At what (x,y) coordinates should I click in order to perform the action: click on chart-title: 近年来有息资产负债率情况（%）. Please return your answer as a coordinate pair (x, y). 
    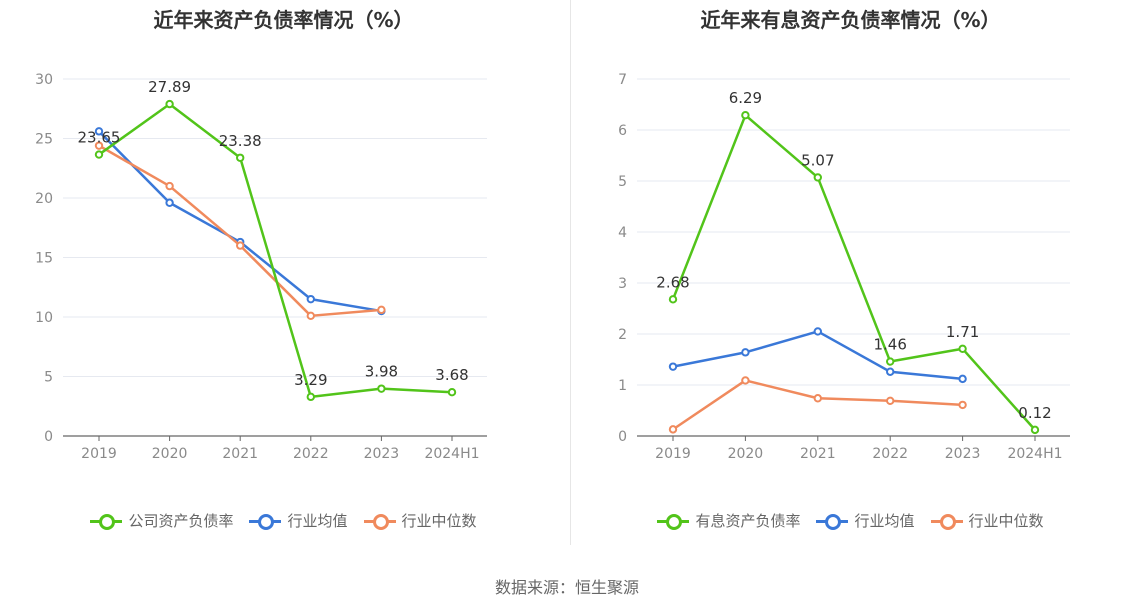
    Looking at the image, I should click on (850, 20).